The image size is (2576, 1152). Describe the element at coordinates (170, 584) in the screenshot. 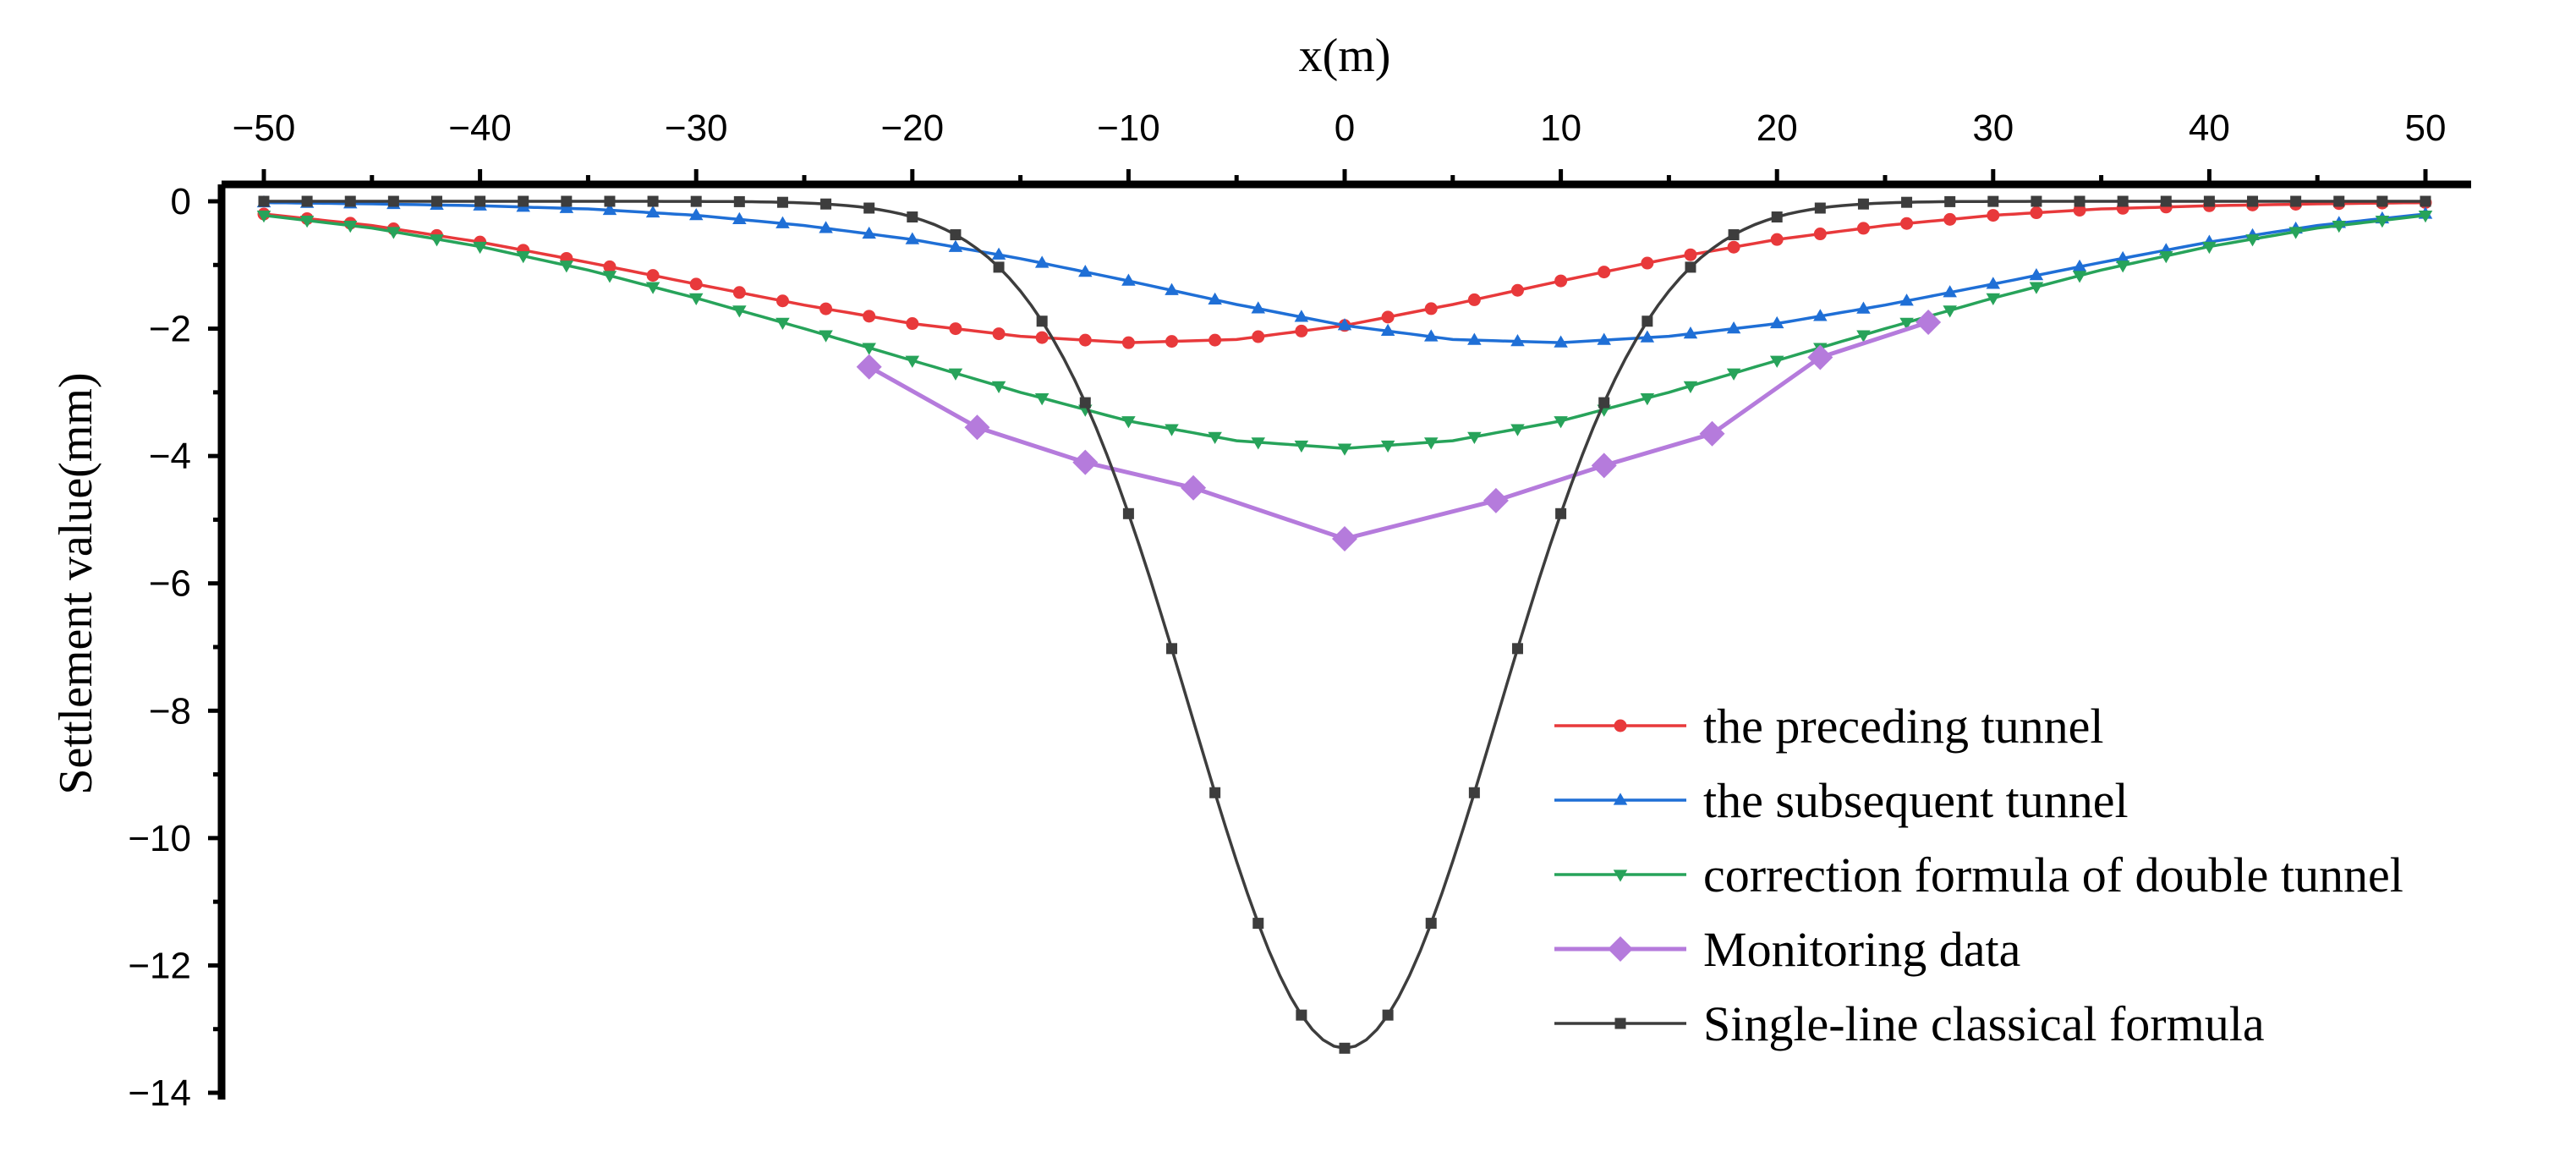

I see `y-tick-label: −6` at that location.